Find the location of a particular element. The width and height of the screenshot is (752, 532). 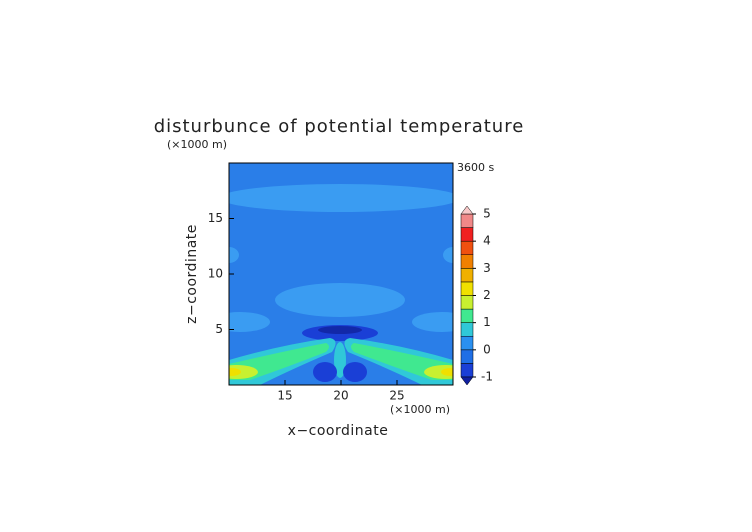

y-axis-label: z−coordinate is located at coordinates (192, 274).